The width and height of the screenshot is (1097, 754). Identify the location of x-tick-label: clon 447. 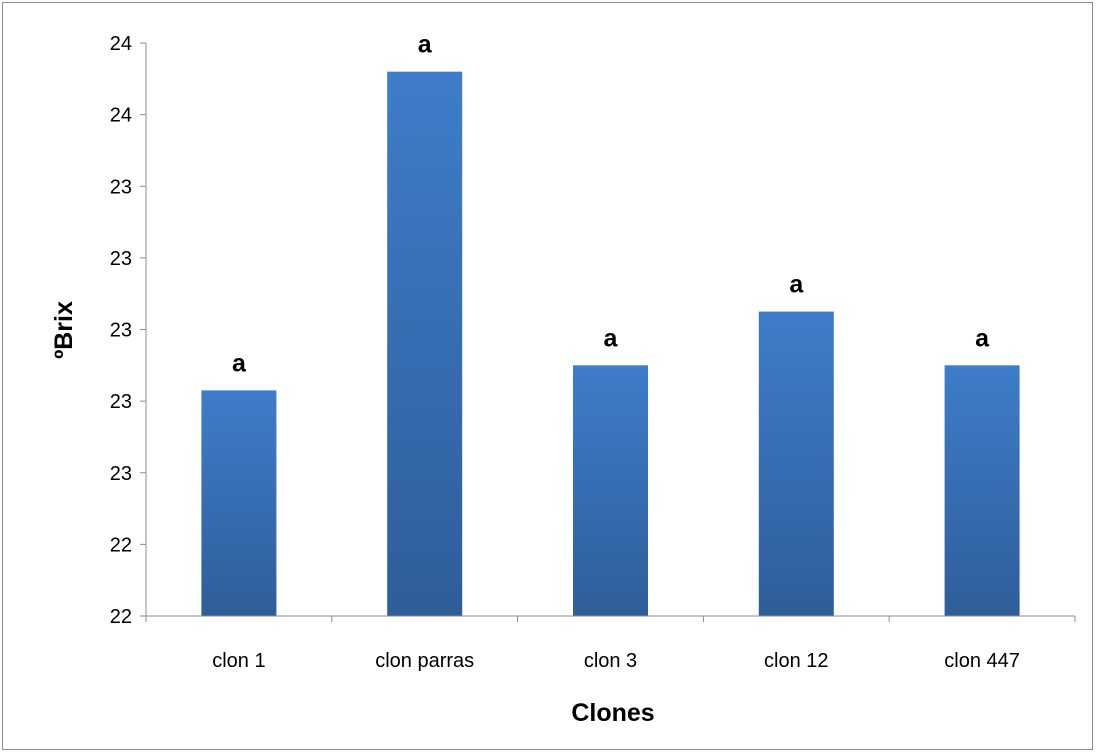
(982, 661).